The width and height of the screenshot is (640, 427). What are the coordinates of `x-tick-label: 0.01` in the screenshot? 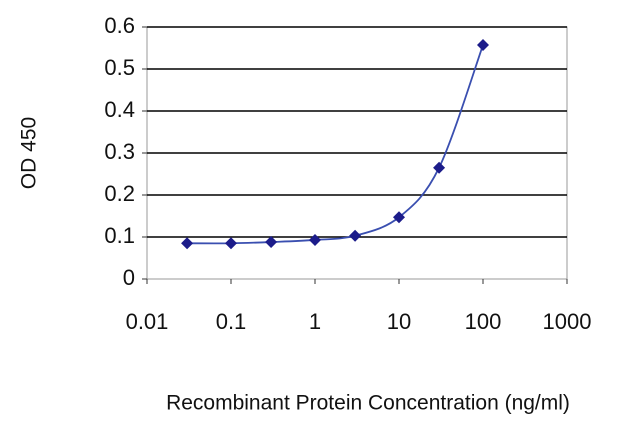 It's located at (147, 321).